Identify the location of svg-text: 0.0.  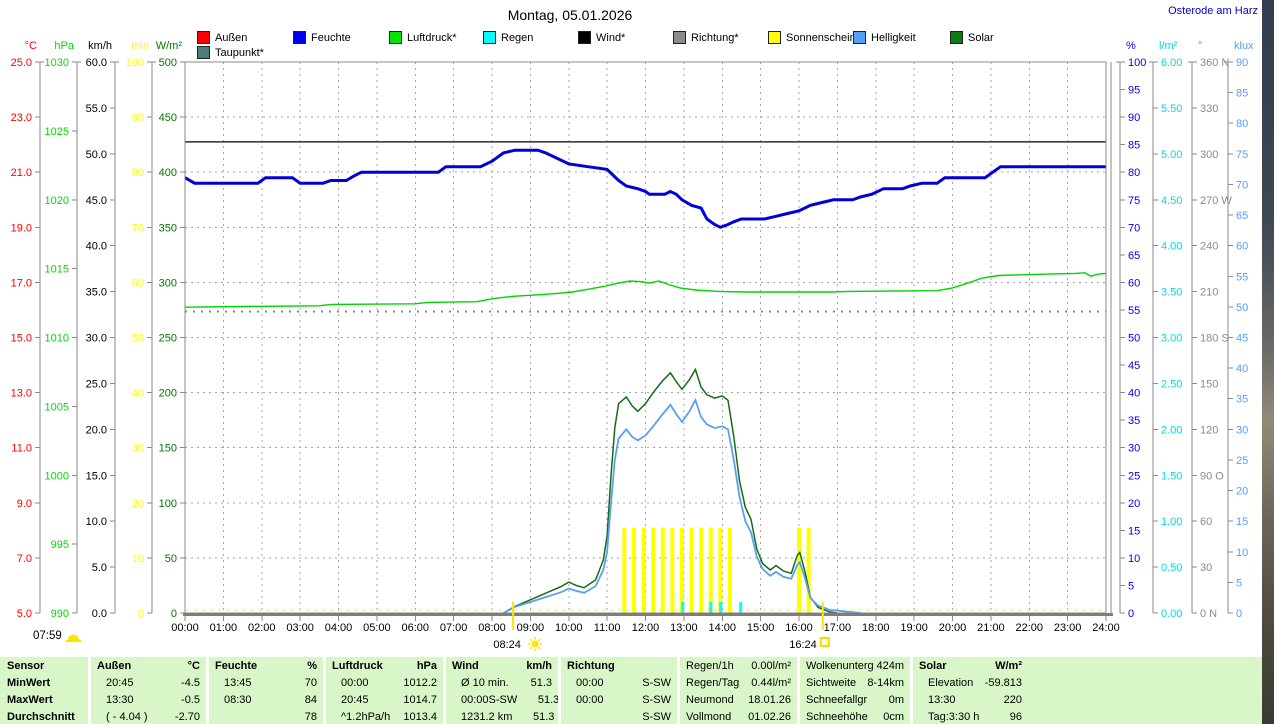
(99, 614).